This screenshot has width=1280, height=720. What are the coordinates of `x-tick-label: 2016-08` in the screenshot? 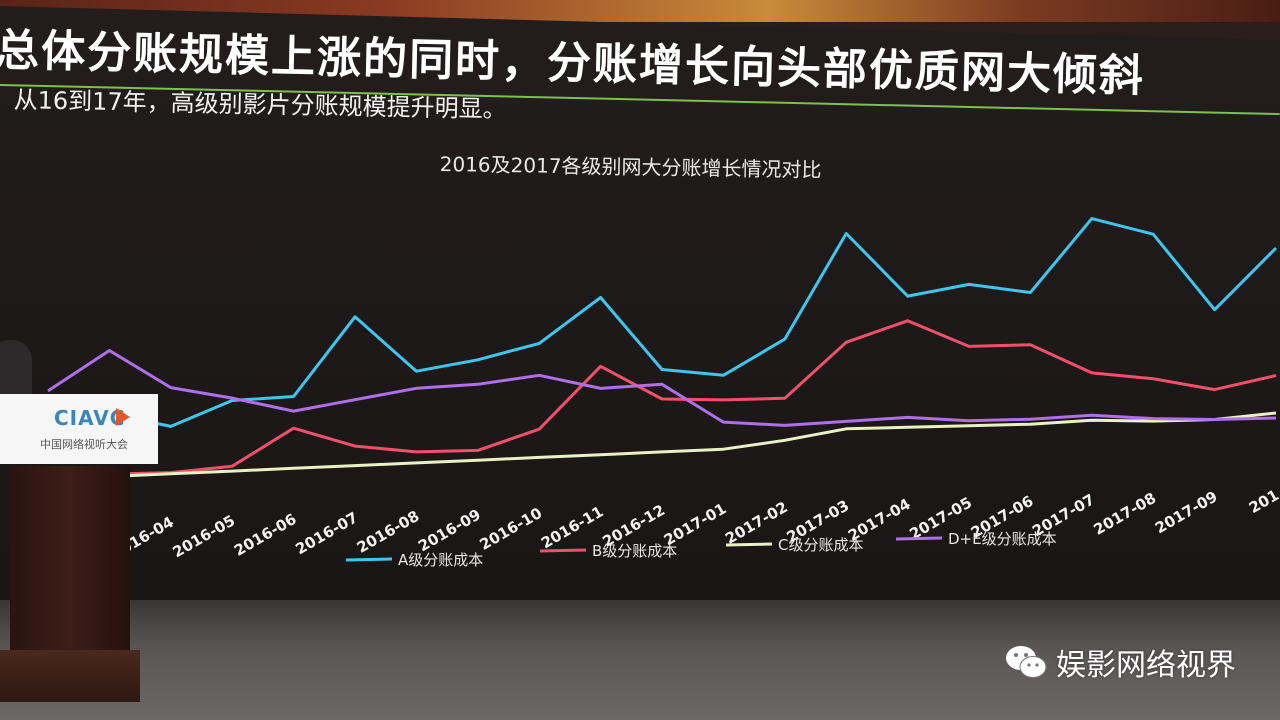 It's located at (388, 532).